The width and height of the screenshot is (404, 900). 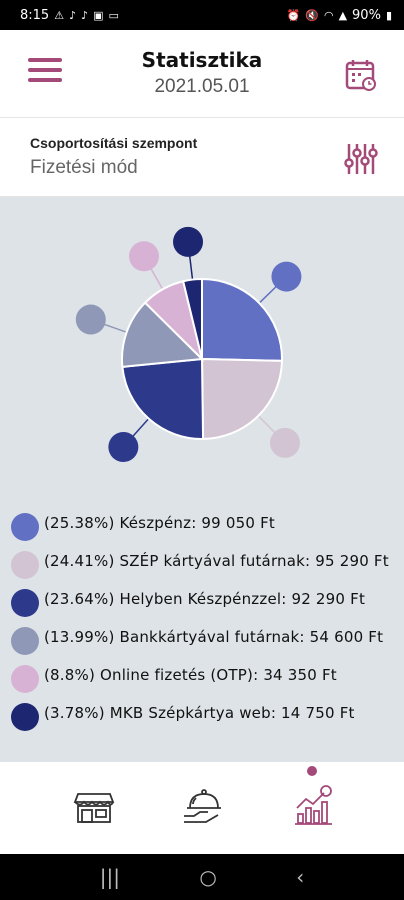 I want to click on legend-item: (3.78%) MKB Szépkártya web: 14 750 Ft, so click(x=202, y=718).